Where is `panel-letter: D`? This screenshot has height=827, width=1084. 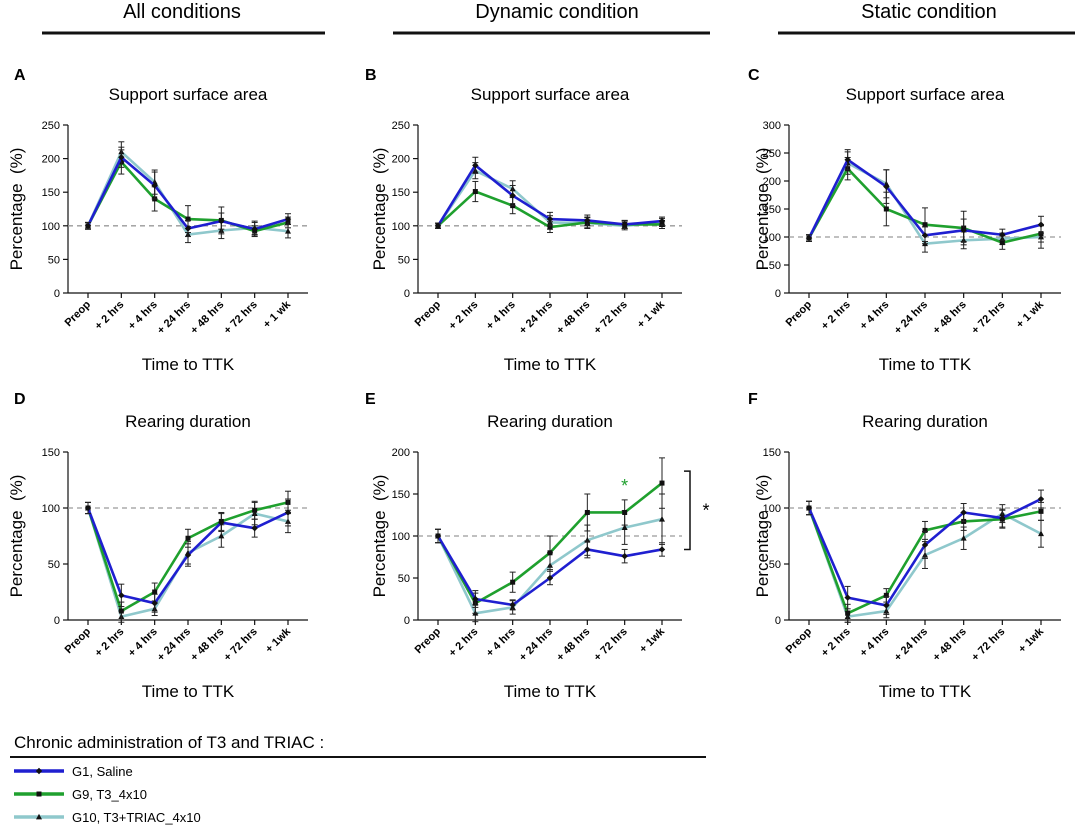
panel-letter: D is located at coordinates (20, 399).